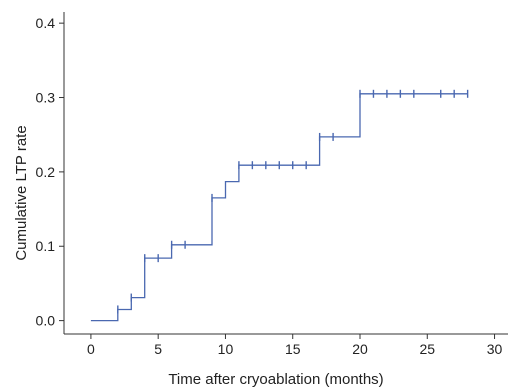 This screenshot has width=514, height=390. Describe the element at coordinates (275, 379) in the screenshot. I see `x-axis-title: Time after cryoablation (months)` at that location.